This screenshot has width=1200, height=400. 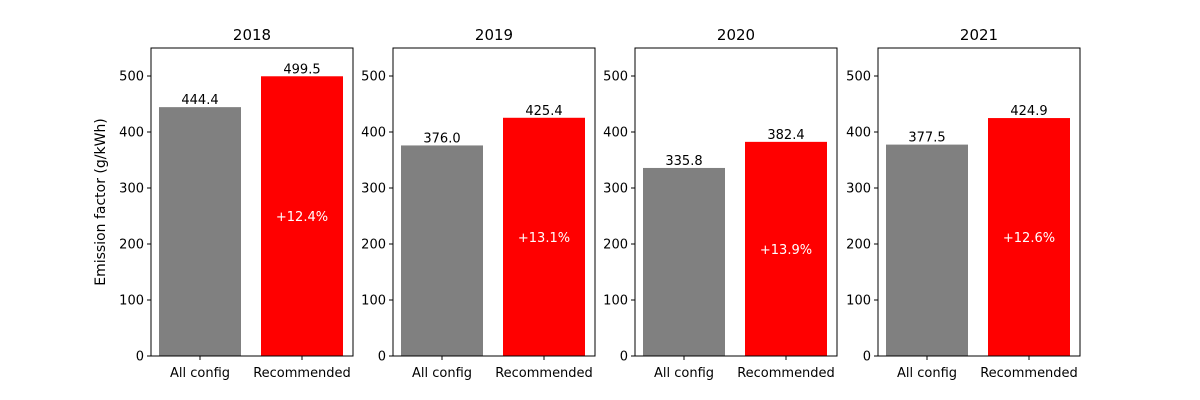 What do you see at coordinates (785, 135) in the screenshot?
I see `bar-value-label: 382.4` at bounding box center [785, 135].